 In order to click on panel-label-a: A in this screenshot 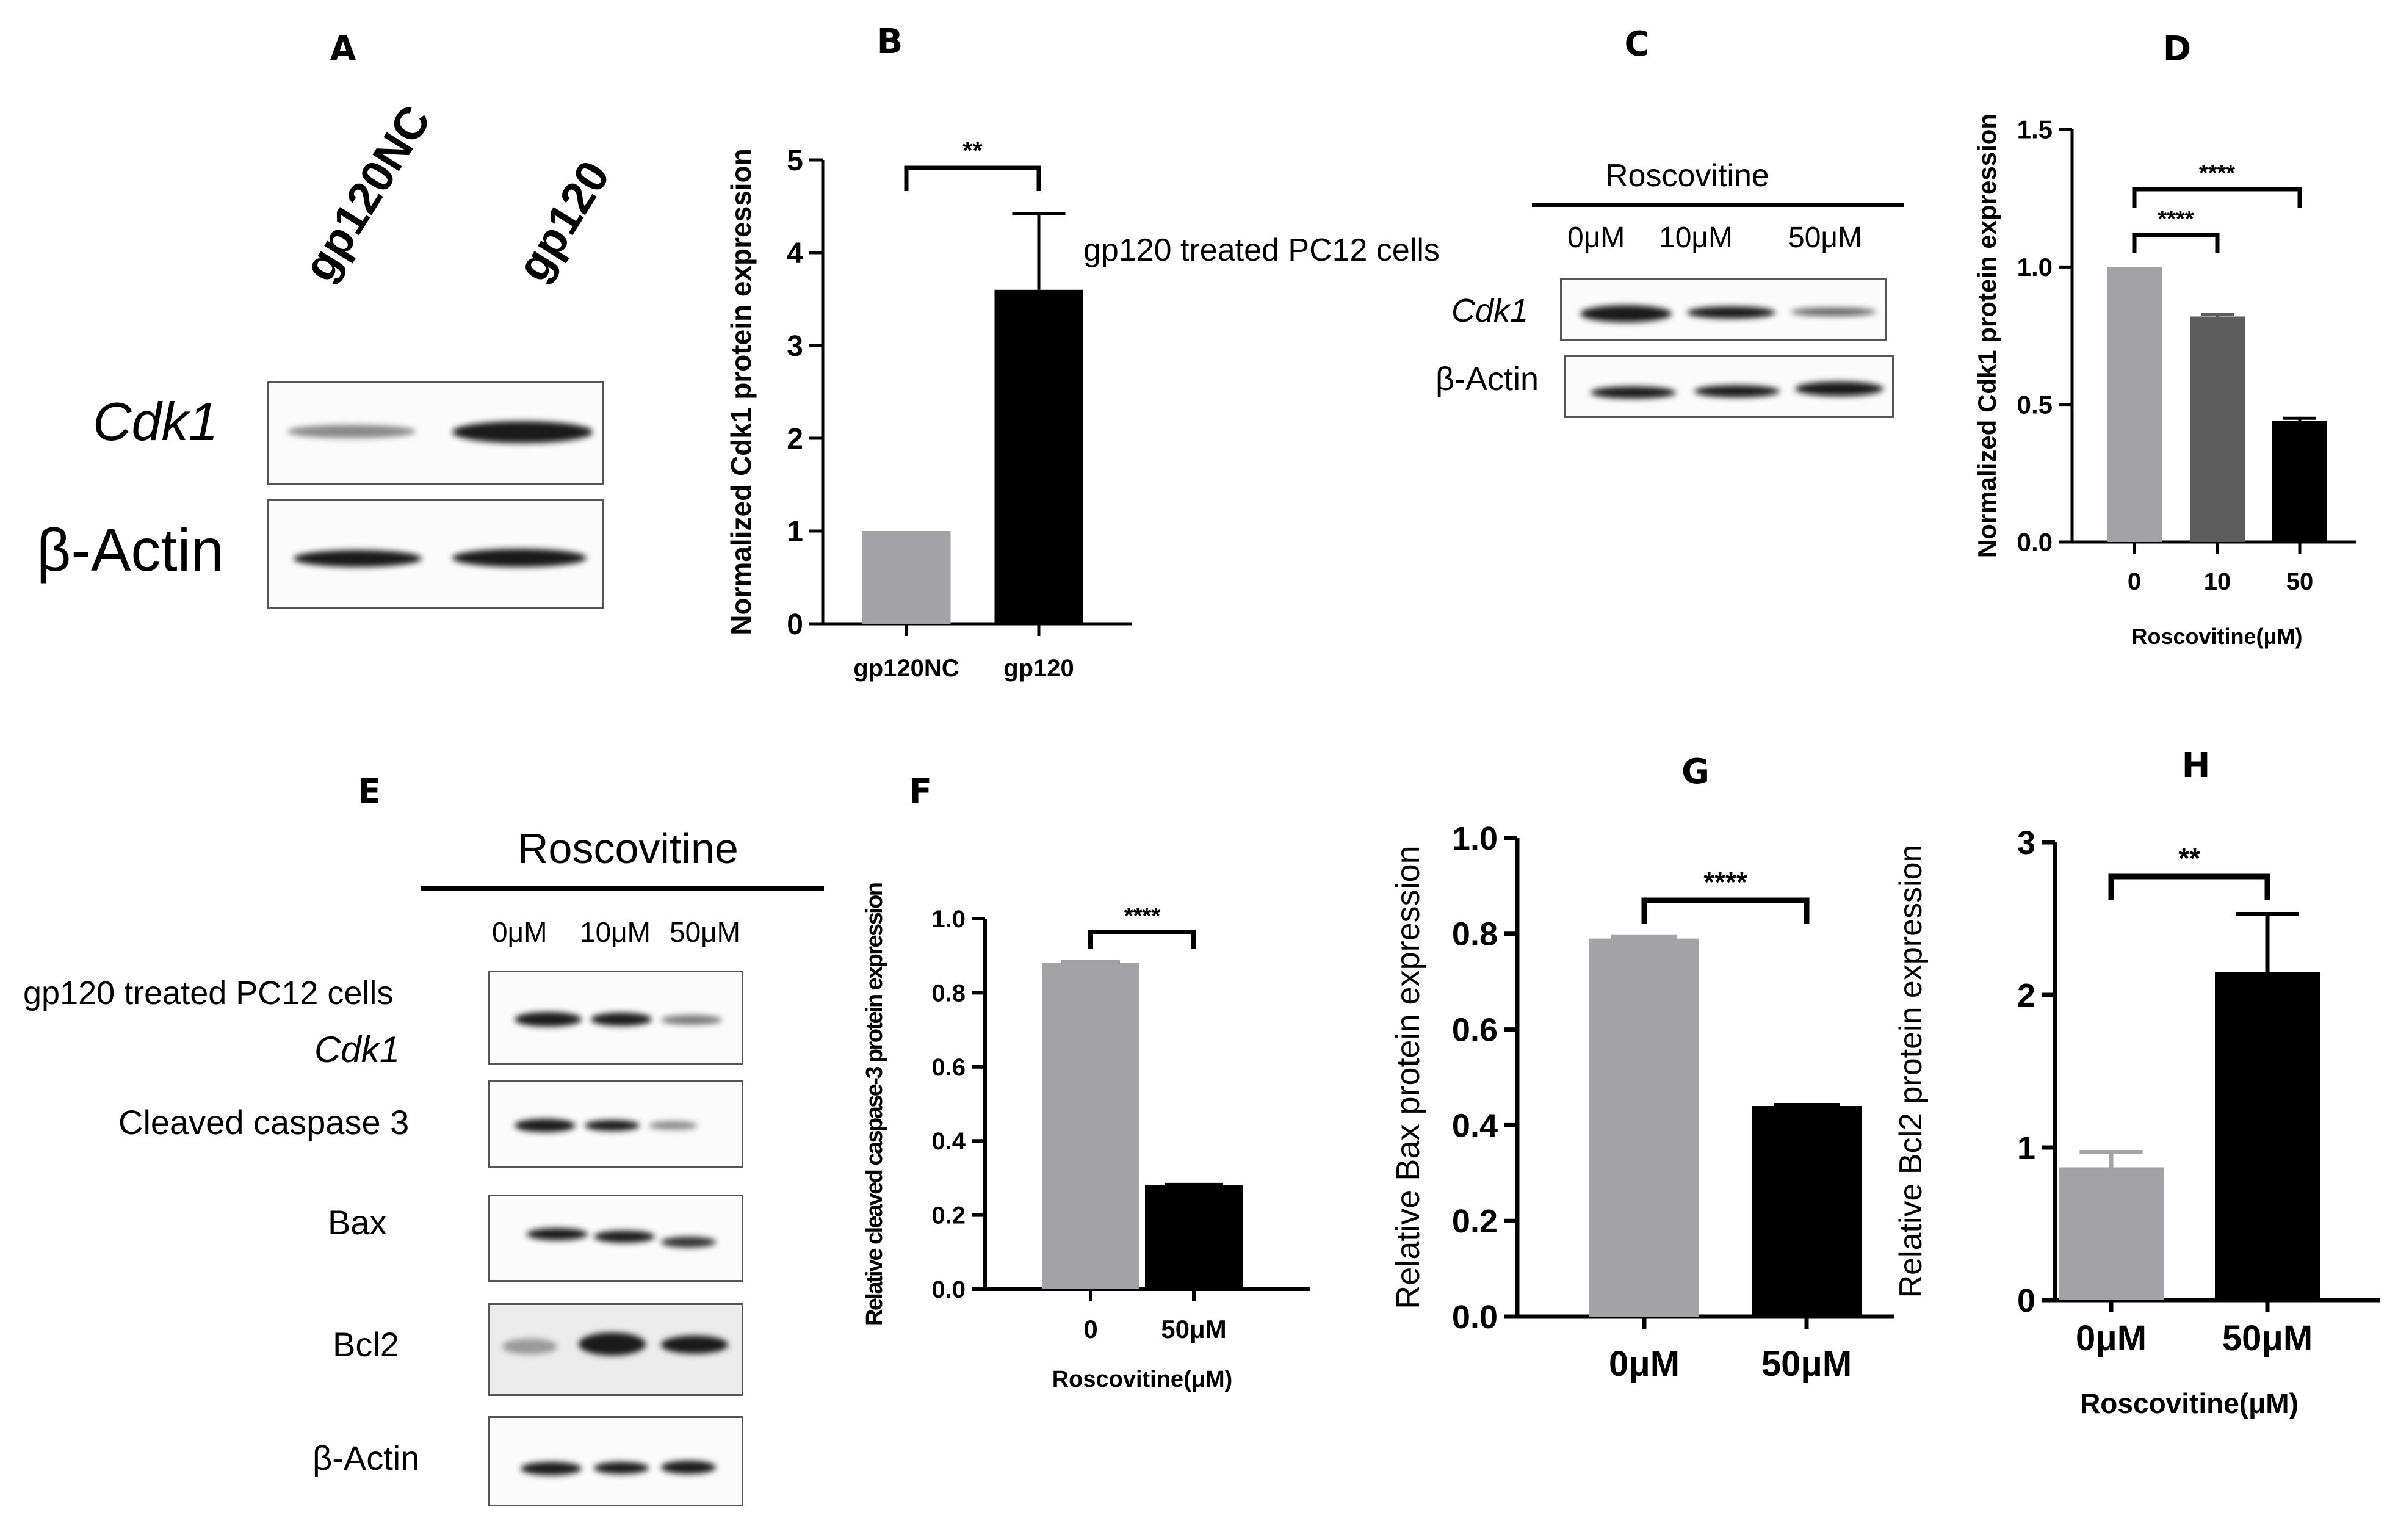, I will do `click(343, 49)`.